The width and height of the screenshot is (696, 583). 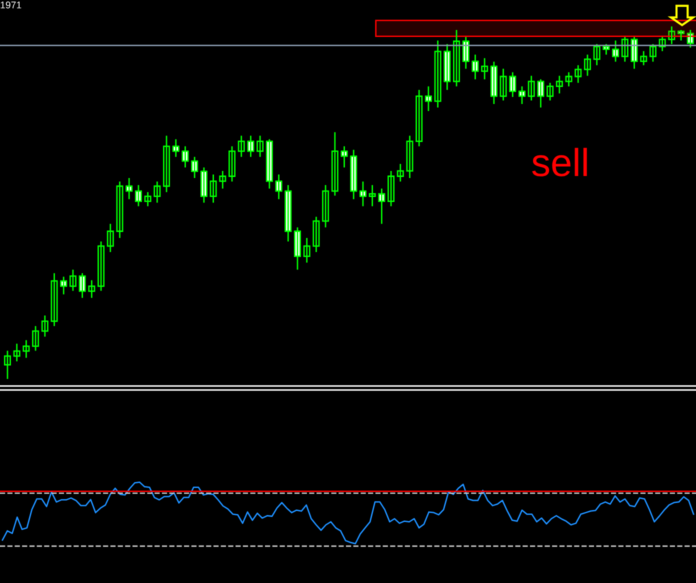 What do you see at coordinates (559, 162) in the screenshot?
I see `annotation: sell` at bounding box center [559, 162].